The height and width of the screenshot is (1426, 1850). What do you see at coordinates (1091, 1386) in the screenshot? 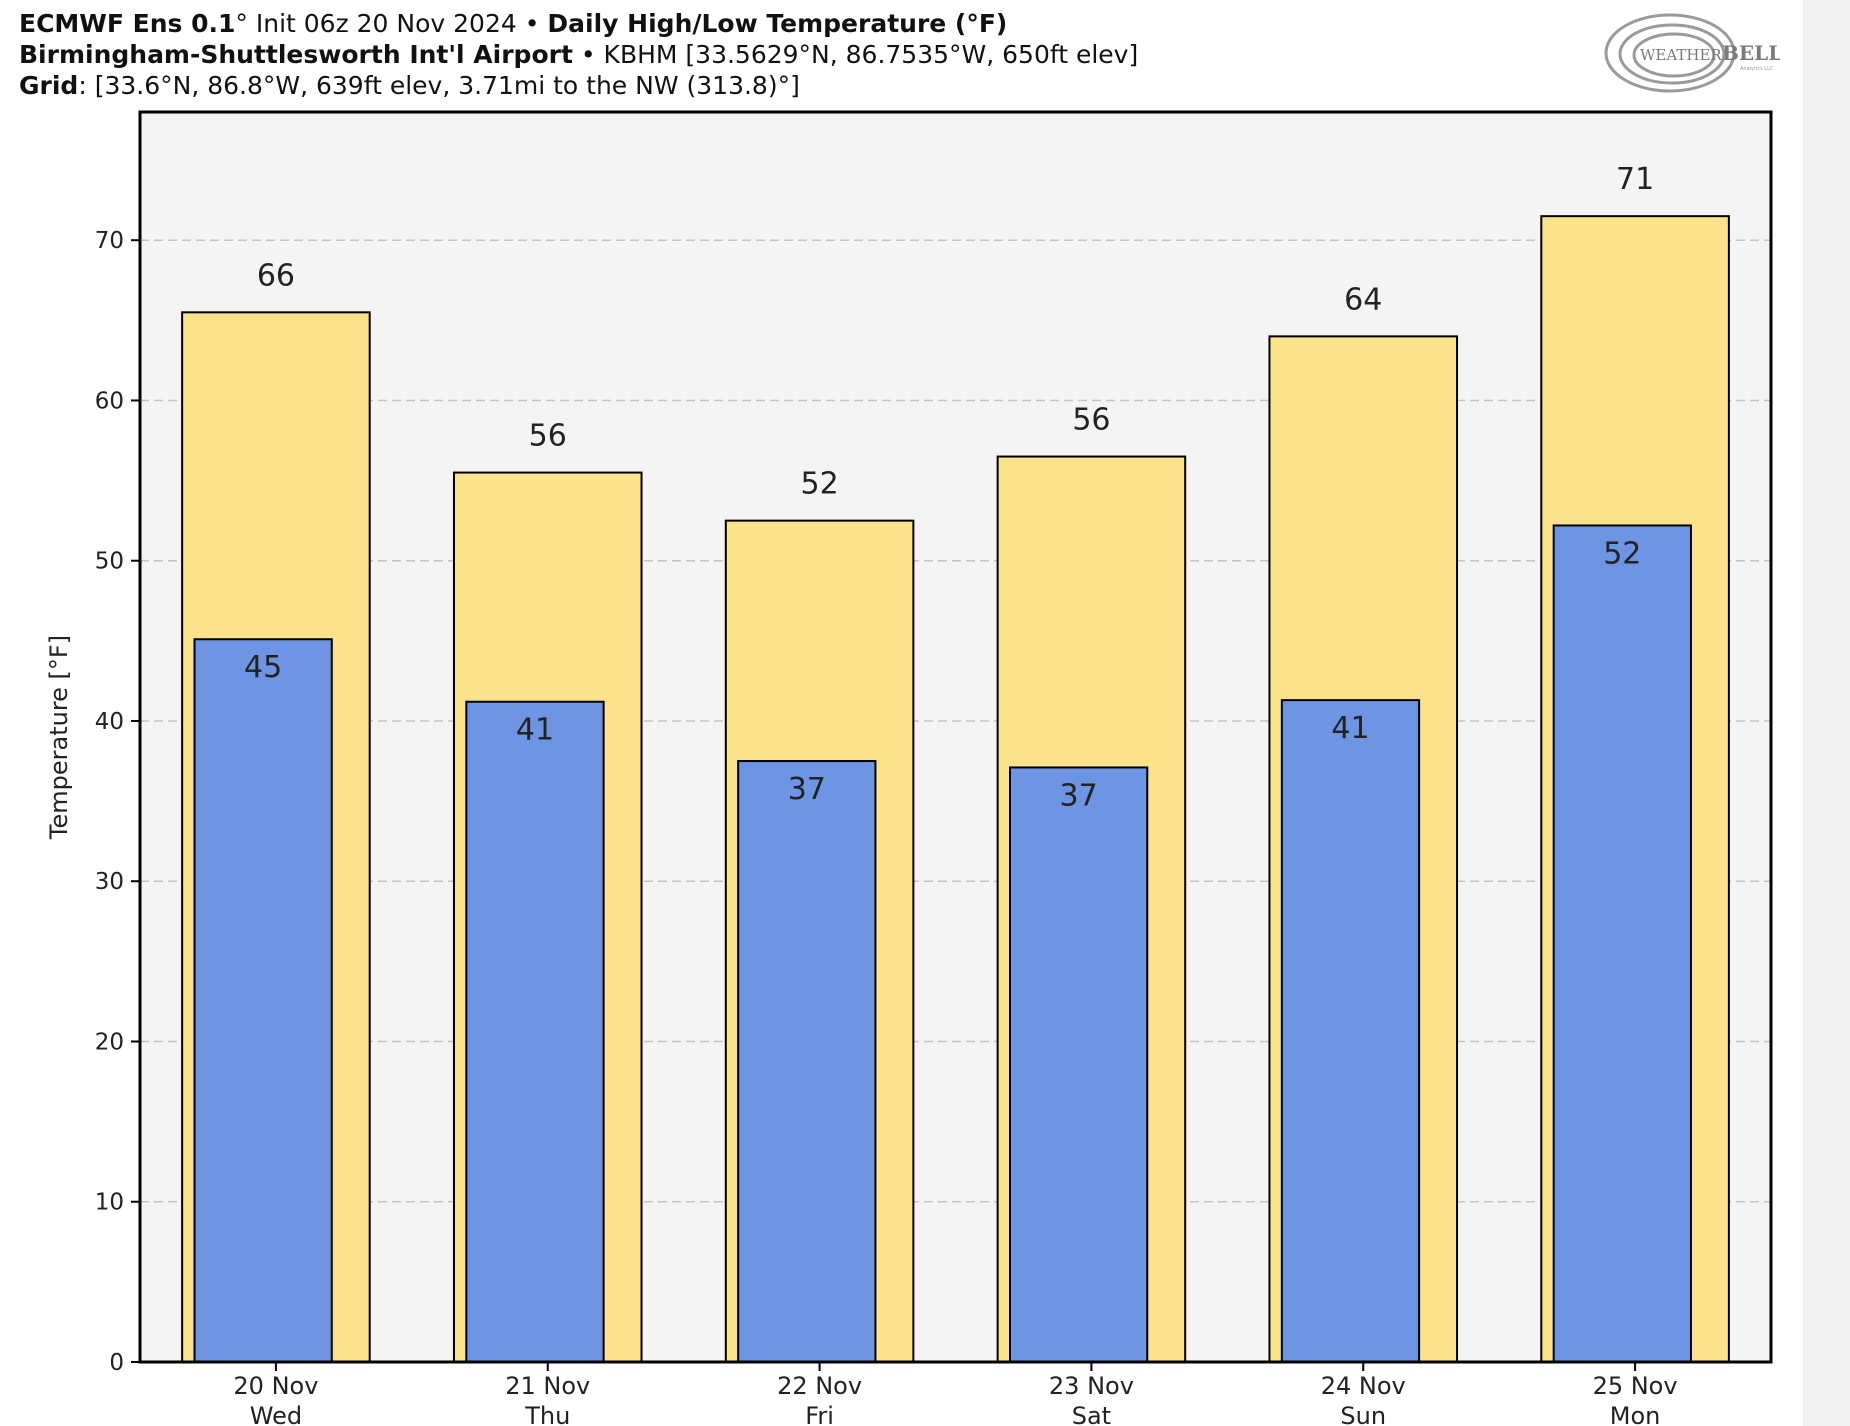
I see `x-tick-date: 23 Nov` at bounding box center [1091, 1386].